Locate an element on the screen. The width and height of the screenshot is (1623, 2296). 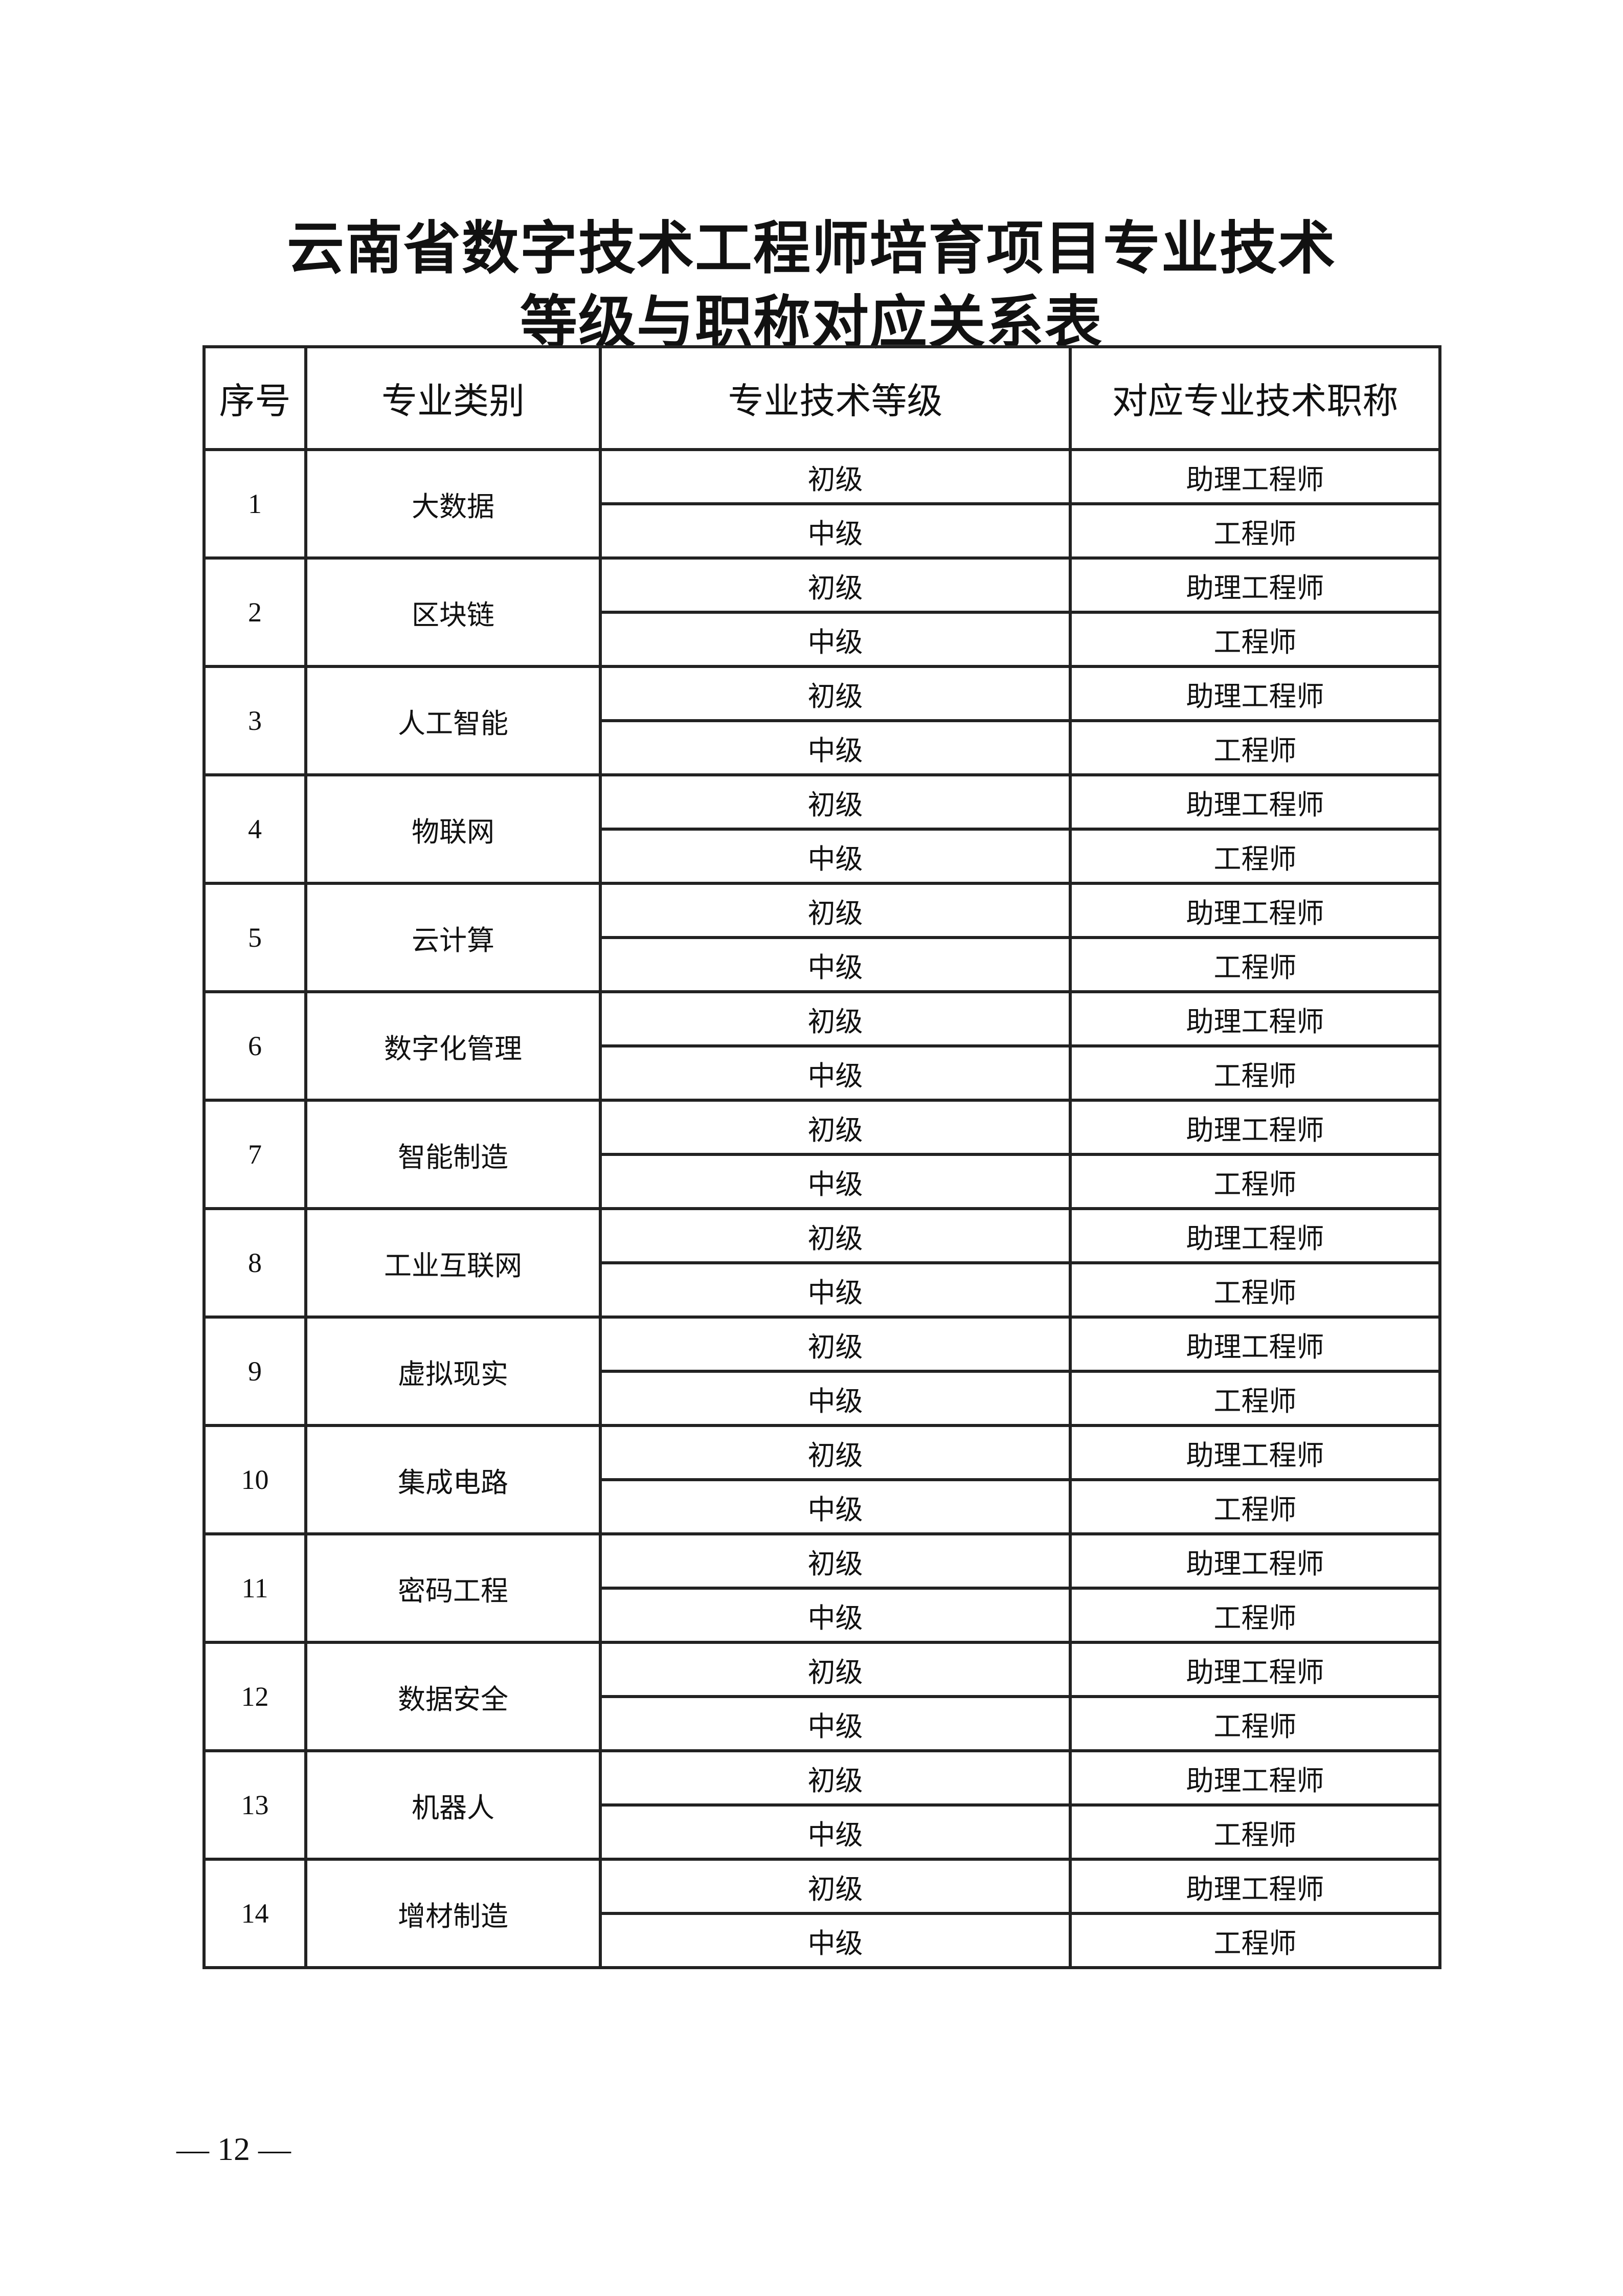
table-row: 10 集成电路 初级 助理工程师 is located at coordinates (821, 1479).